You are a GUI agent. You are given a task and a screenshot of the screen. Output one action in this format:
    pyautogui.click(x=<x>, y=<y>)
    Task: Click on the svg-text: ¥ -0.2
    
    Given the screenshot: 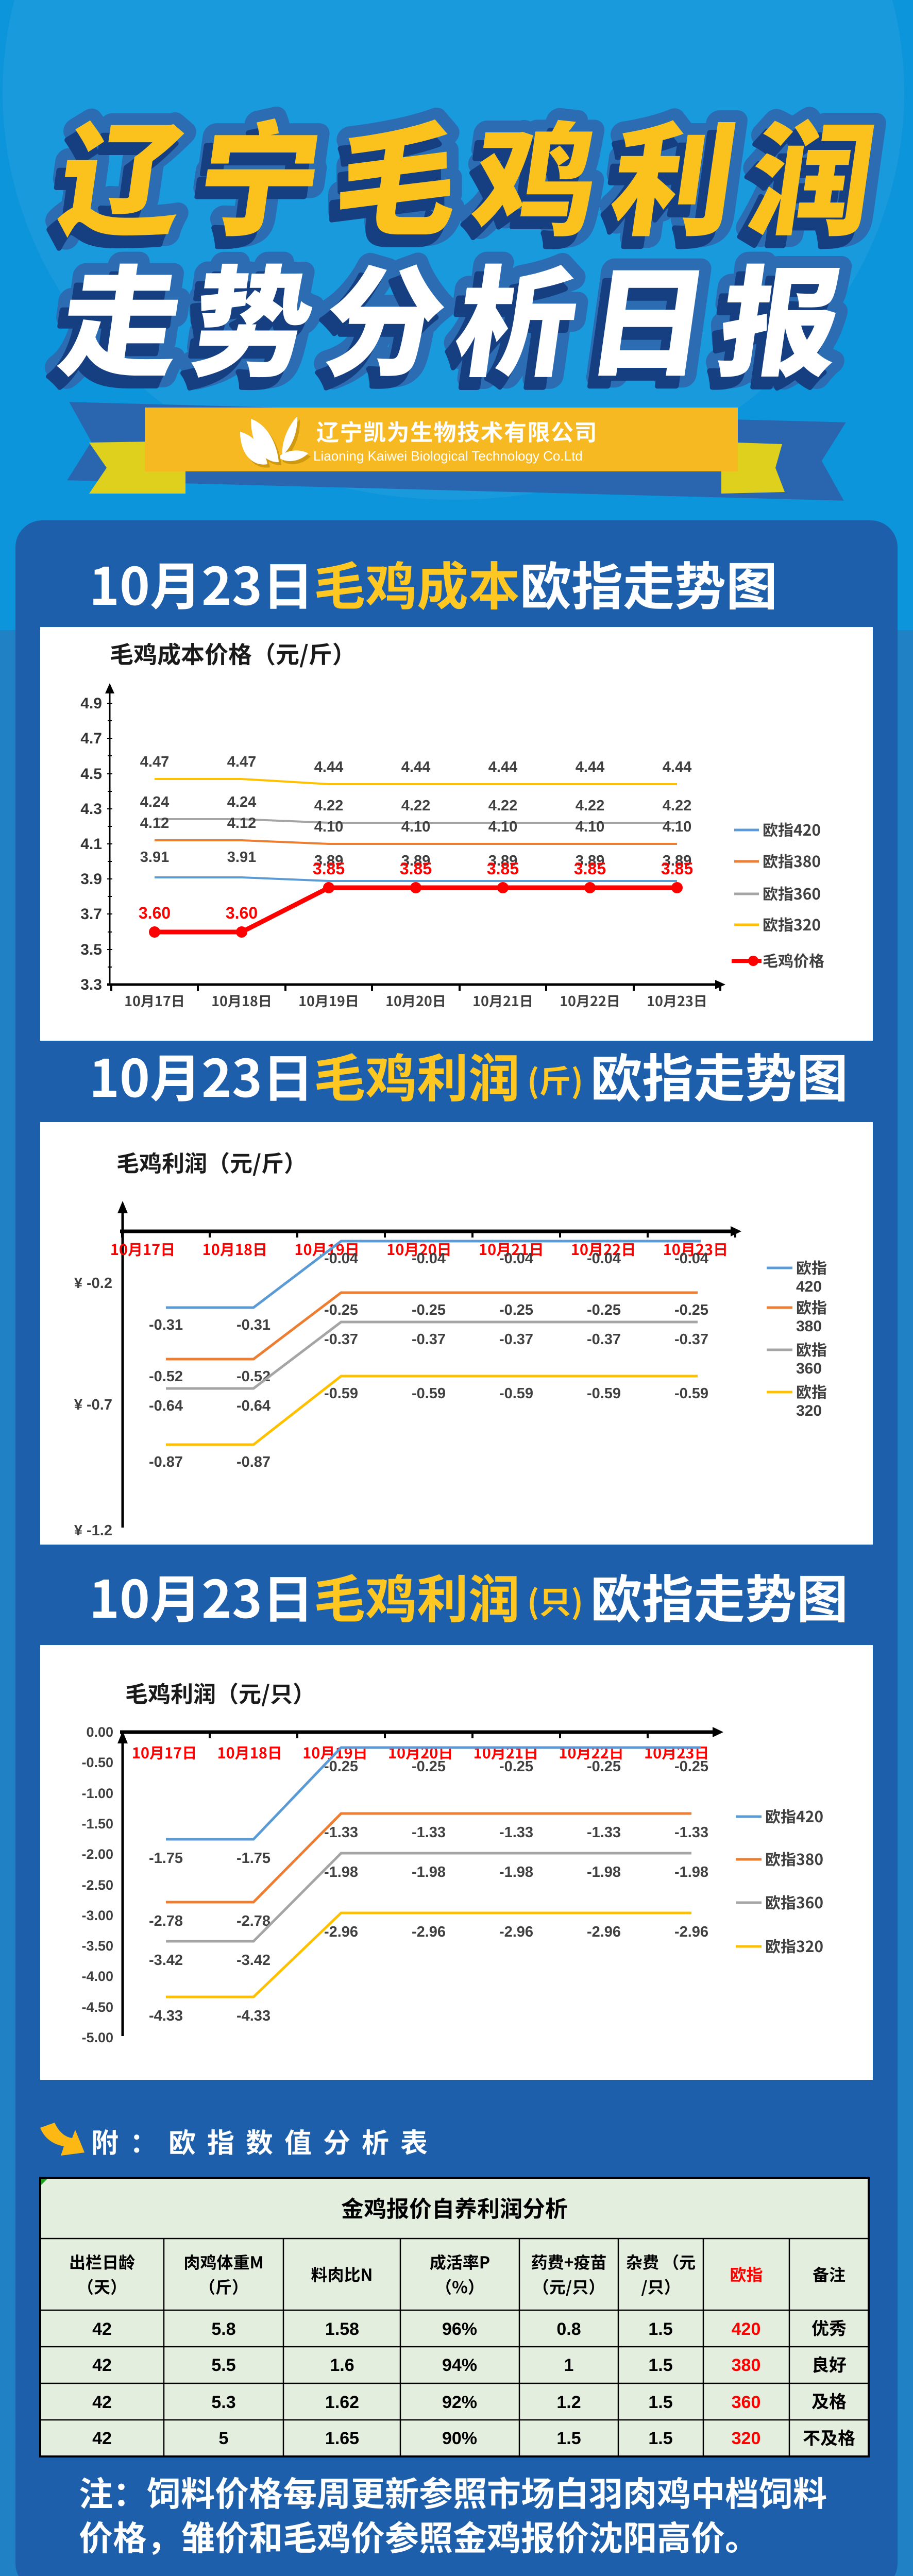 What is the action you would take?
    pyautogui.click(x=93, y=1283)
    